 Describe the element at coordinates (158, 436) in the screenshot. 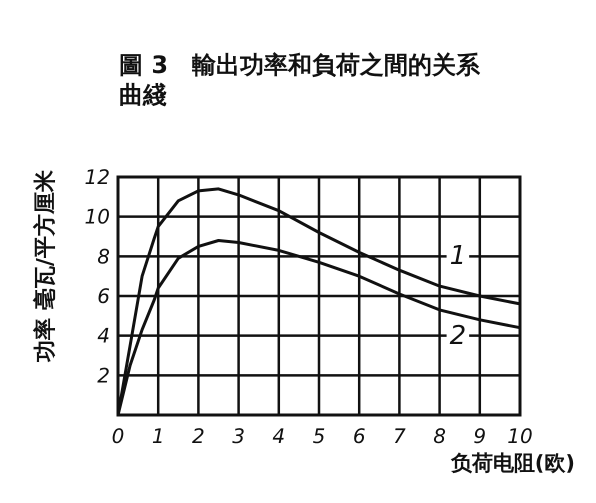

I see `x-tick-label: 1` at that location.